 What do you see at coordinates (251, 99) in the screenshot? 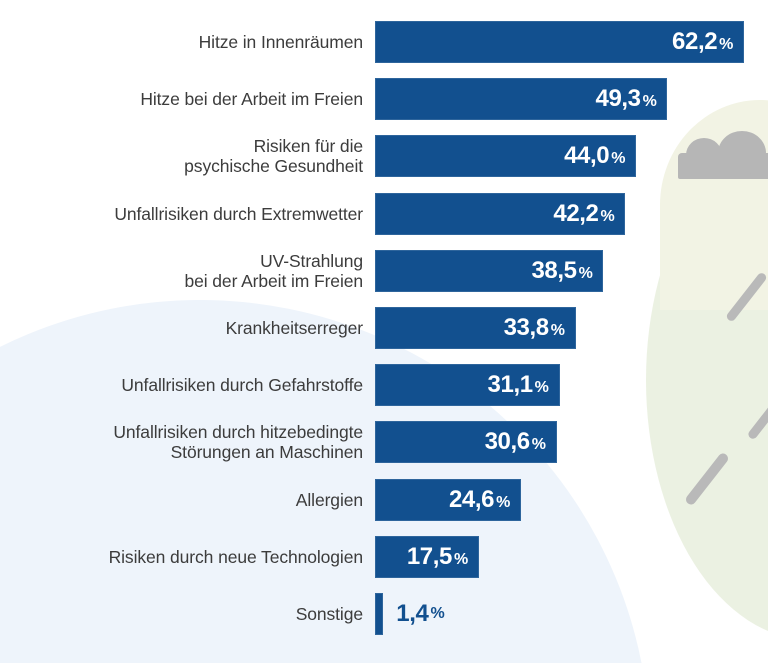
I see `bar-category-label: Hitze bei der Arbeit im Freien` at bounding box center [251, 99].